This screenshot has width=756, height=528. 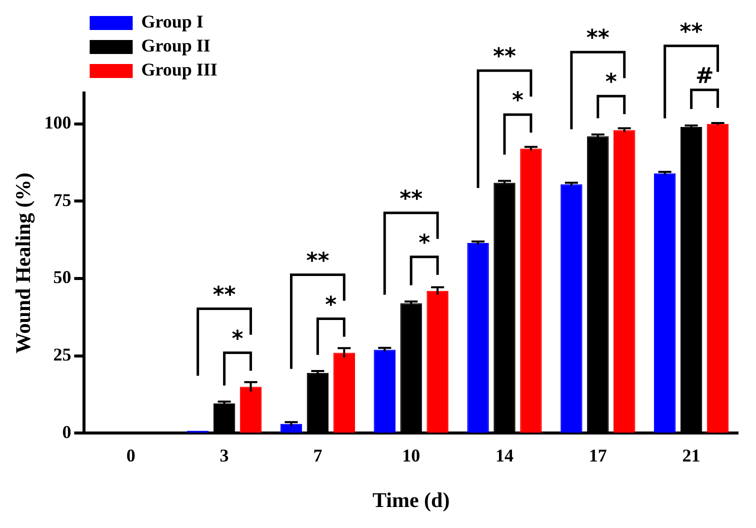 What do you see at coordinates (62, 200) in the screenshot?
I see `y-tick-label: 75` at bounding box center [62, 200].